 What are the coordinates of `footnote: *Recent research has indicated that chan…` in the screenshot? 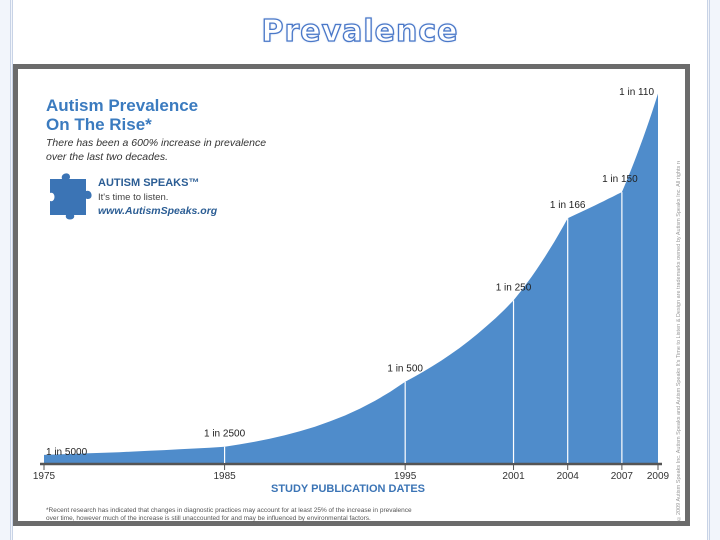 It's located at (261, 515).